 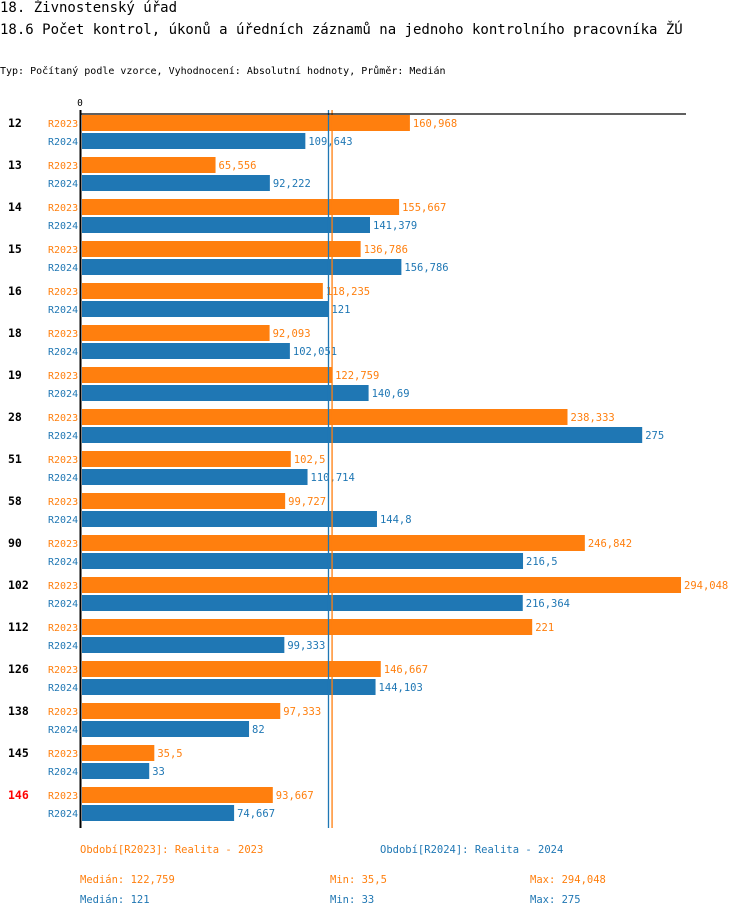 What do you see at coordinates (18, 669) in the screenshot?
I see `category-label: 126` at bounding box center [18, 669].